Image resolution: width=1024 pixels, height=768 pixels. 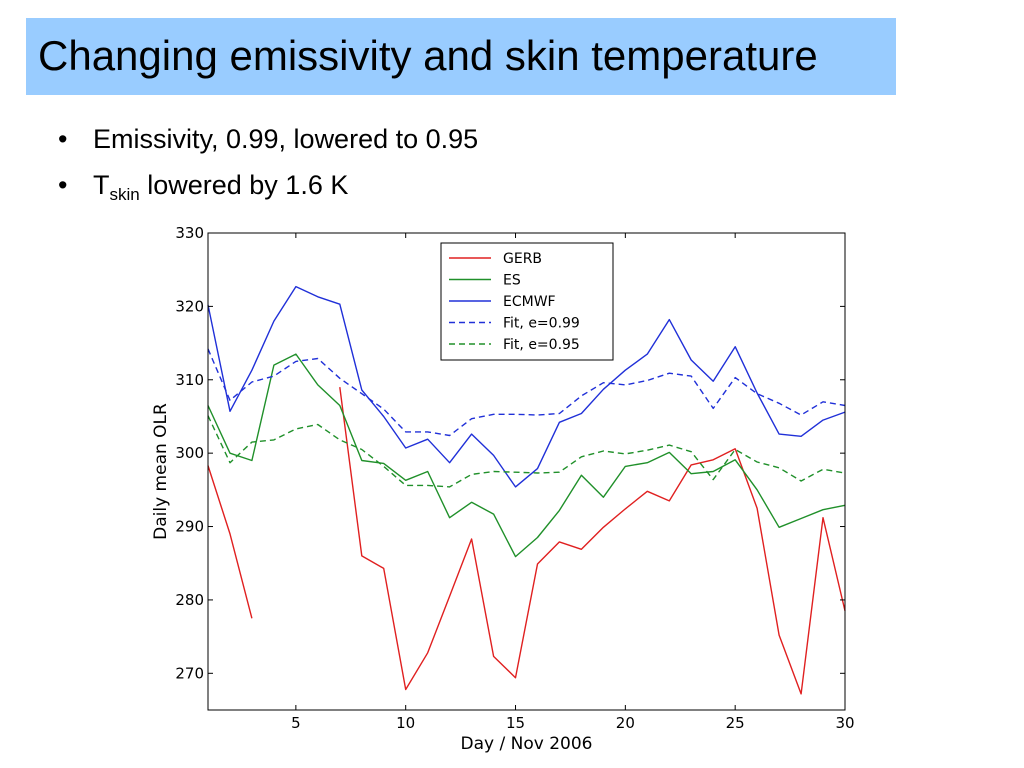 What do you see at coordinates (101, 185) in the screenshot?
I see `bullet-prefix: T` at bounding box center [101, 185].